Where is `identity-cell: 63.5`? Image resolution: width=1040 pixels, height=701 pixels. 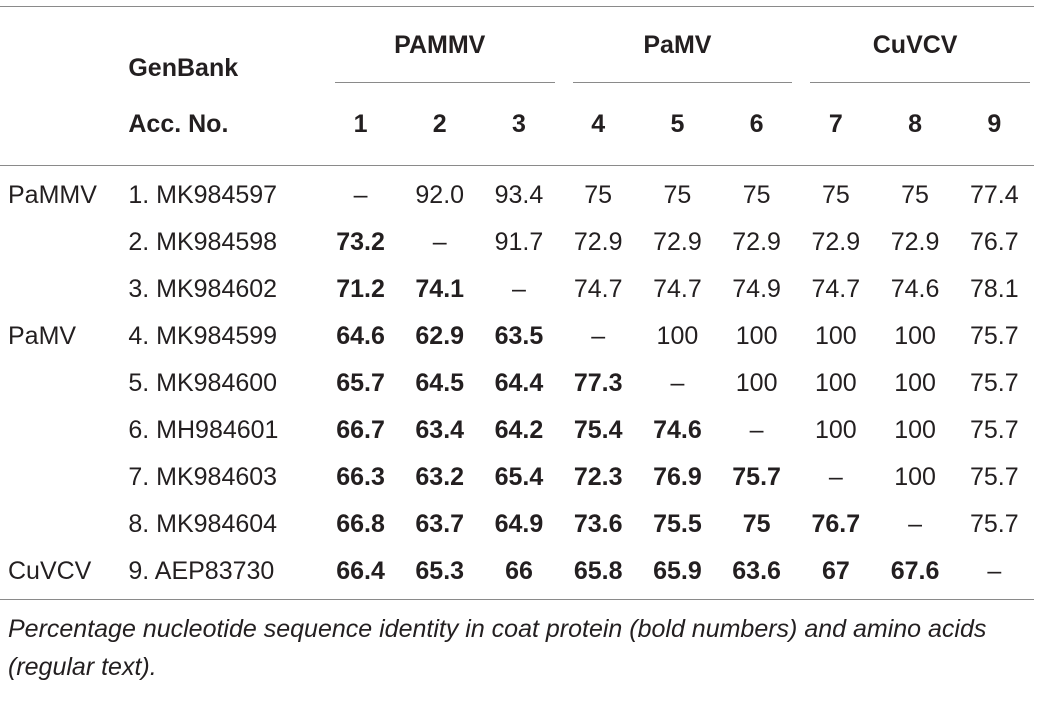 identity-cell: 63.5 is located at coordinates (519, 336).